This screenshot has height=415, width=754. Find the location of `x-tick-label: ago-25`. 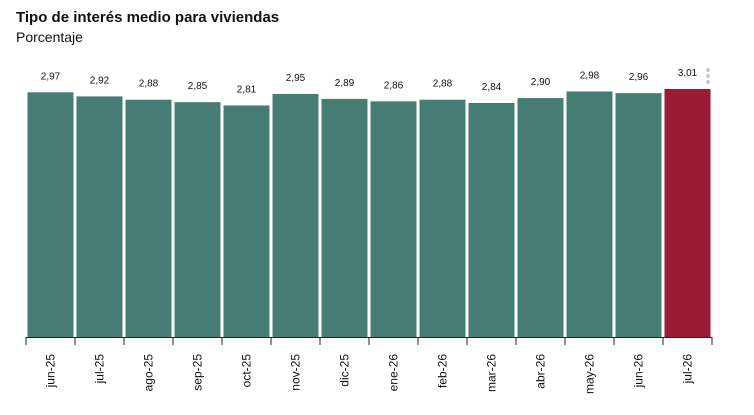

x-tick-label: ago-25 is located at coordinates (149, 373).